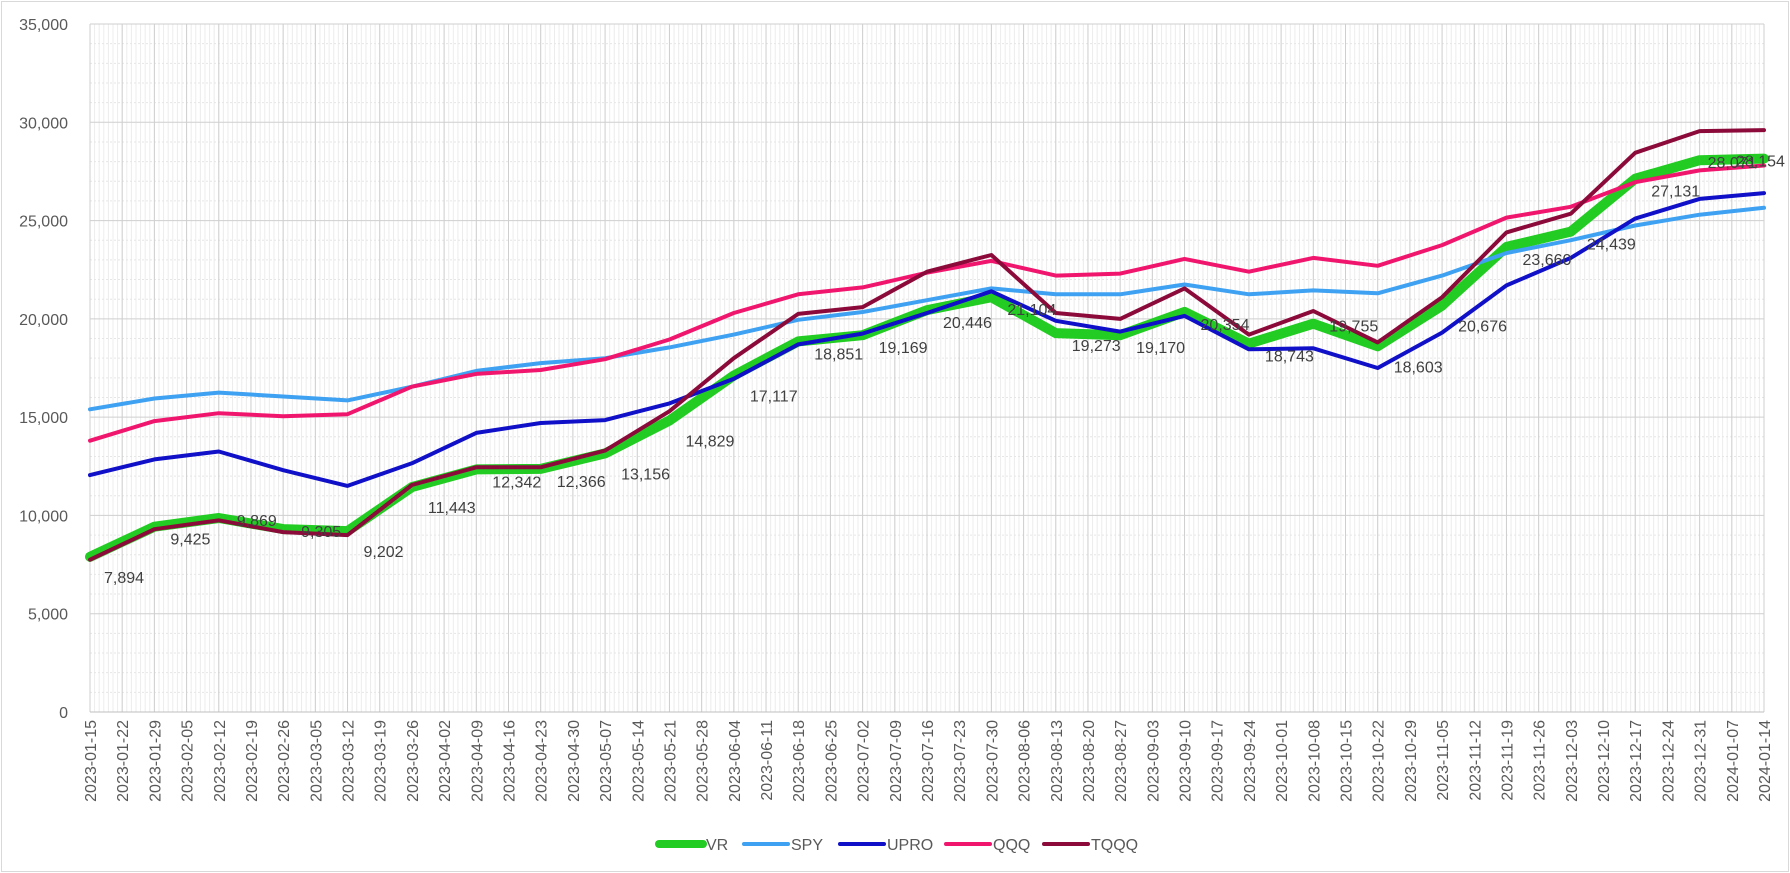 This screenshot has width=1790, height=873. What do you see at coordinates (220, 761) in the screenshot?
I see `x-tick-label: 2023-02-12` at bounding box center [220, 761].